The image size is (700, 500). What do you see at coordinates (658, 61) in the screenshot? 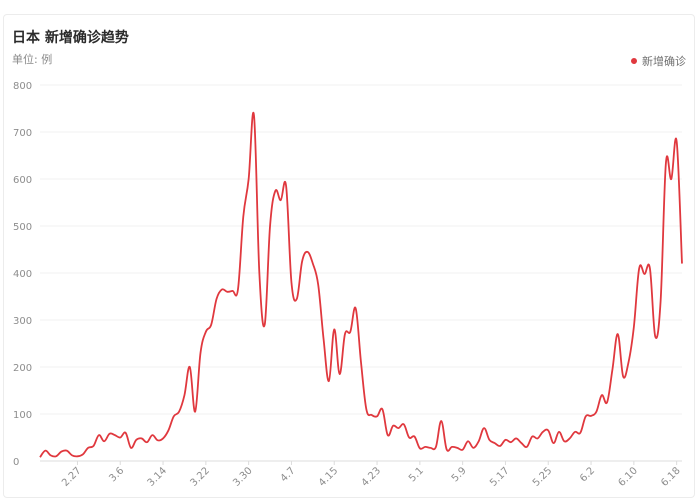
I see `legend: 新增确诊` at bounding box center [658, 61].